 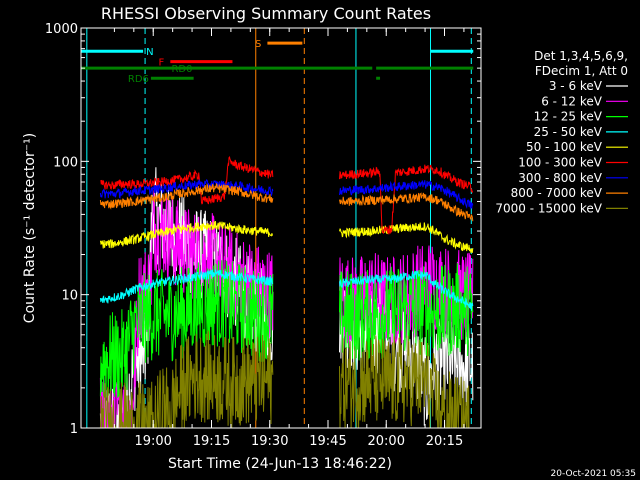 I want to click on state-label-n: N, so click(x=149, y=52).